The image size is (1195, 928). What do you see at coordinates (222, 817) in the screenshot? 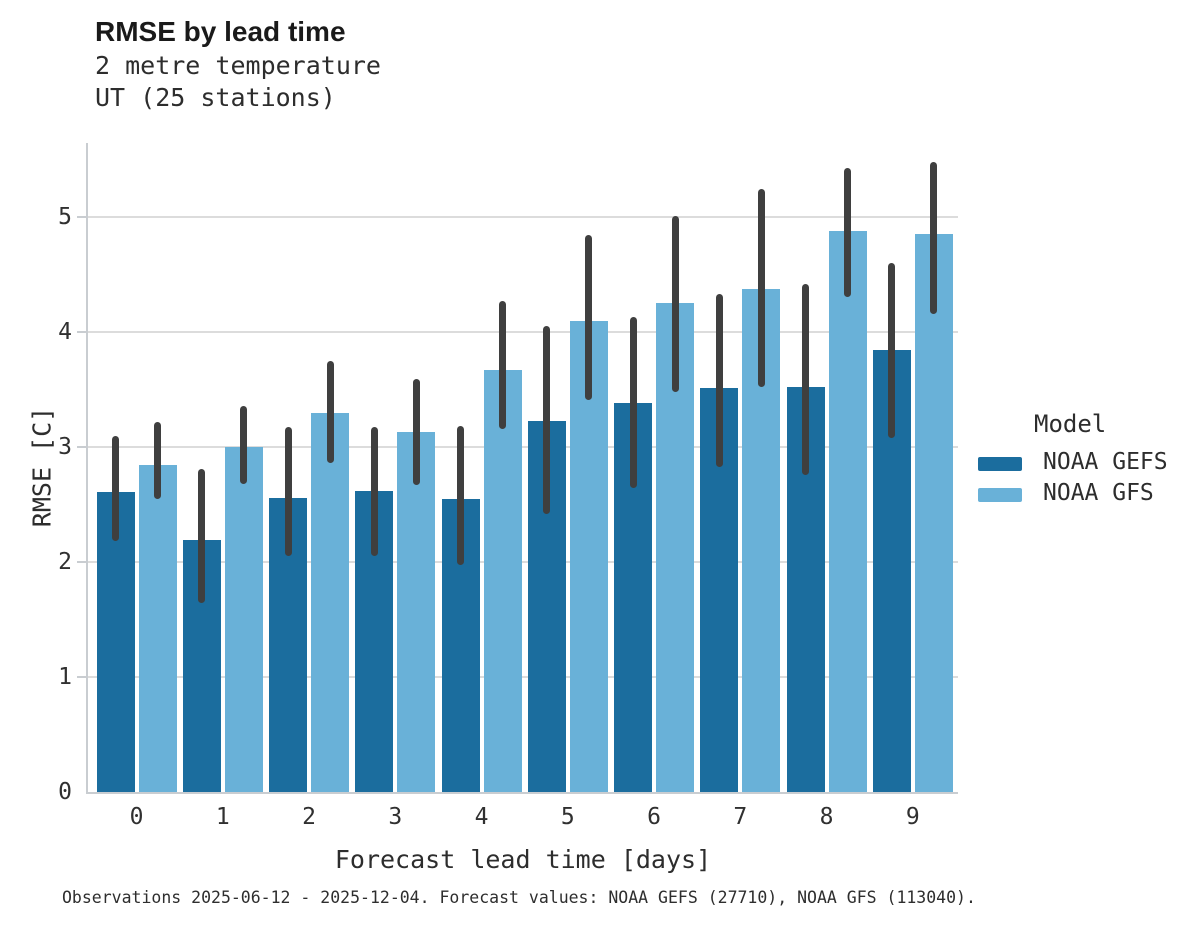
I see `x-tick-label-1: 1` at bounding box center [222, 817].